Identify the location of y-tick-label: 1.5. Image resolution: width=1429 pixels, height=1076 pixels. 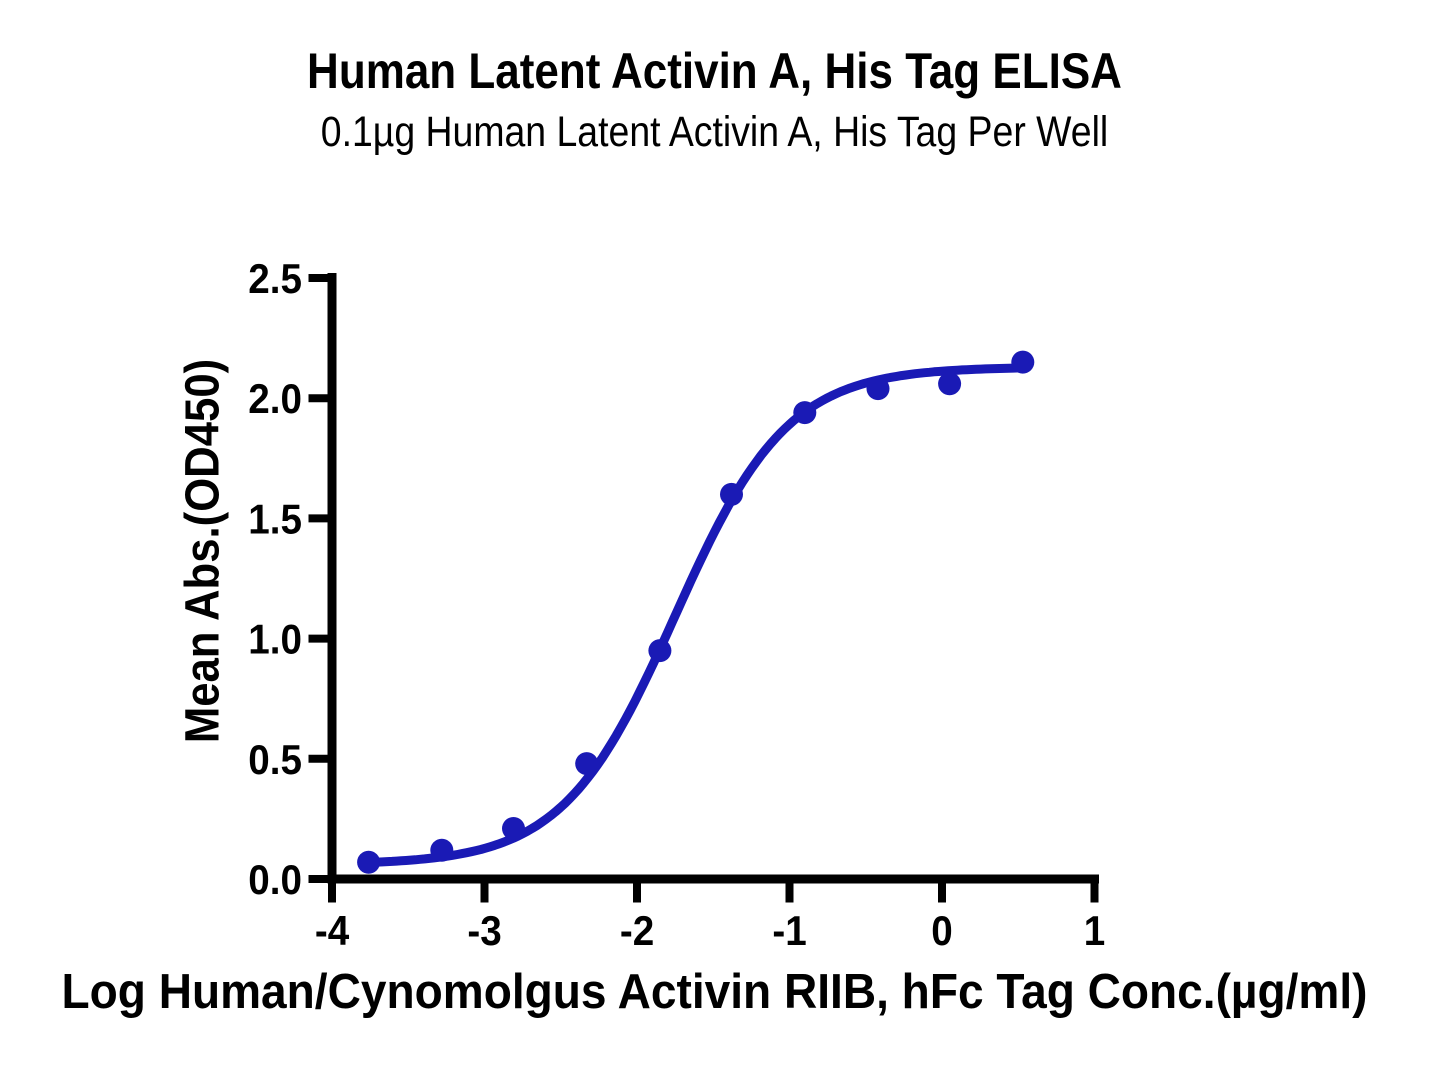
(275, 519).